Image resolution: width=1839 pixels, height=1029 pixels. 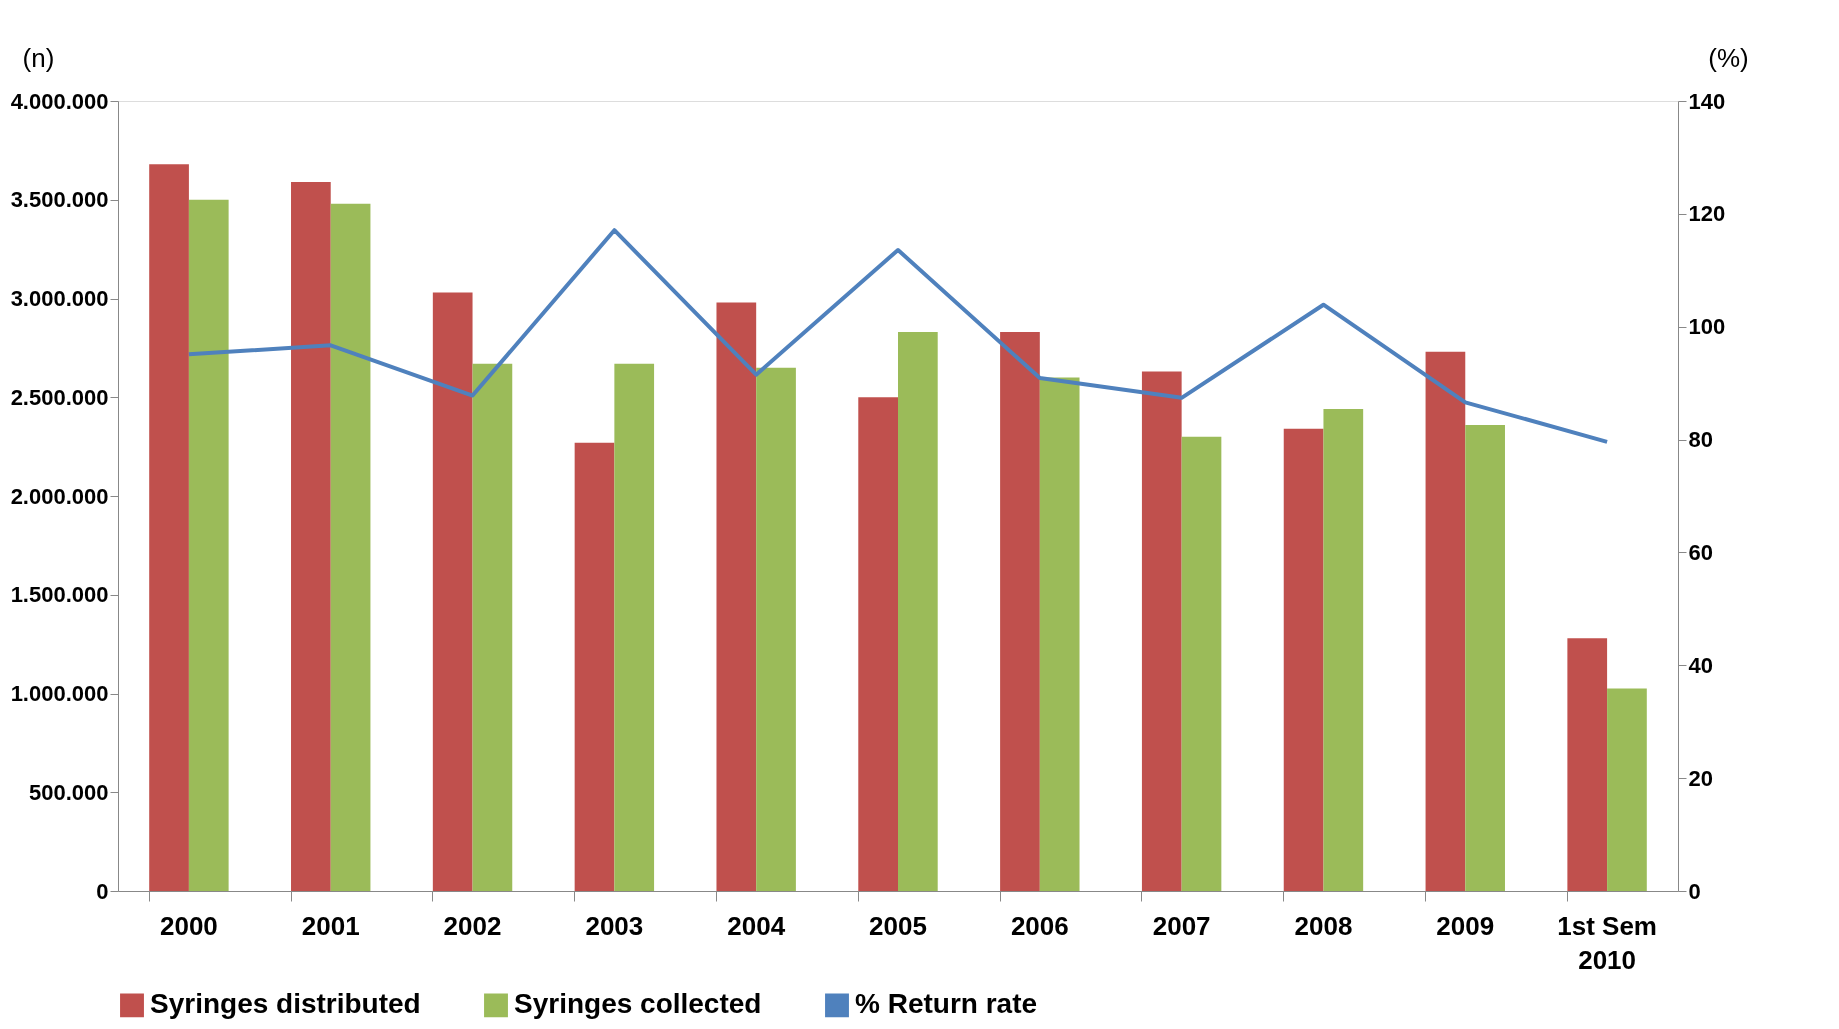 I want to click on x-tick-label: 2003, so click(x=614, y=925).